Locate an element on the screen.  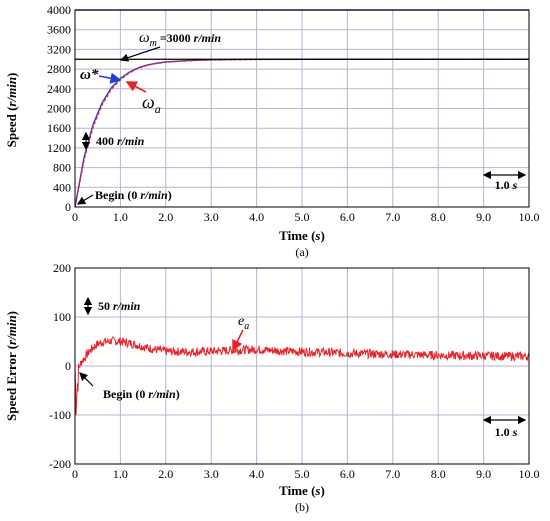
e-a-label: ea is located at coordinates (243, 323).